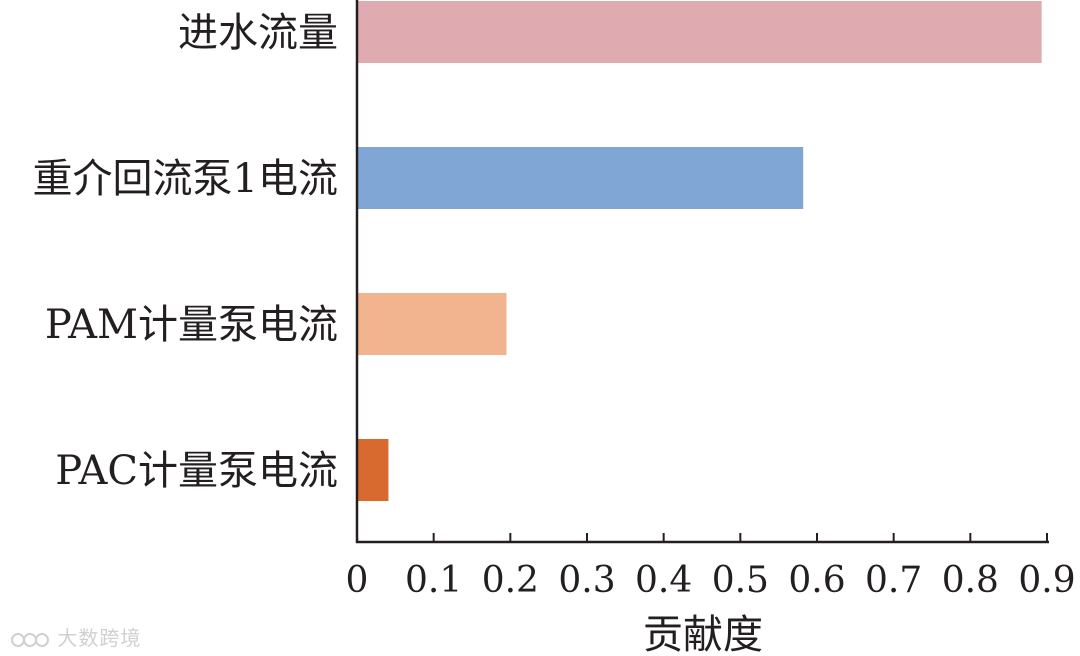 The image size is (1080, 656). I want to click on x-tick-label-9: 0.9, so click(1046, 580).